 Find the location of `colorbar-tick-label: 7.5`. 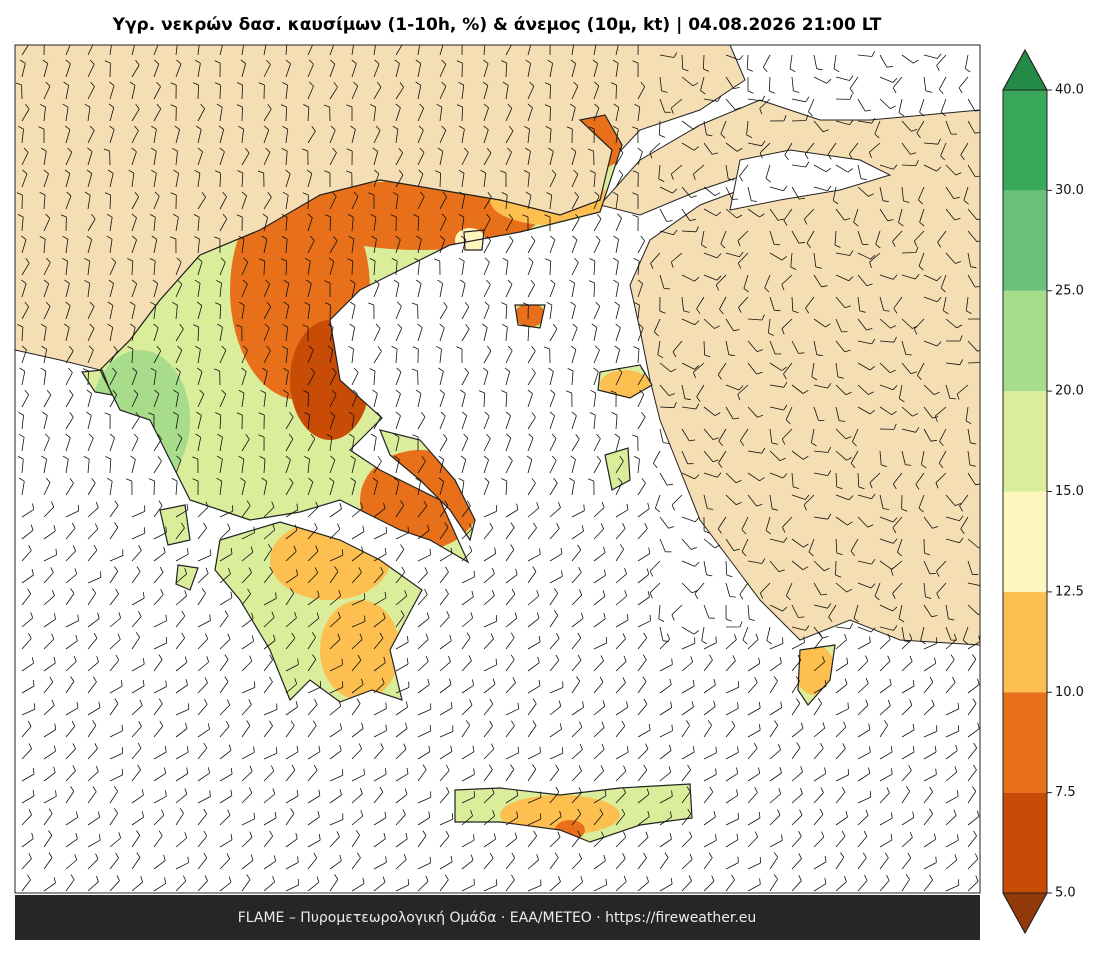

colorbar-tick-label: 7.5 is located at coordinates (1065, 792).